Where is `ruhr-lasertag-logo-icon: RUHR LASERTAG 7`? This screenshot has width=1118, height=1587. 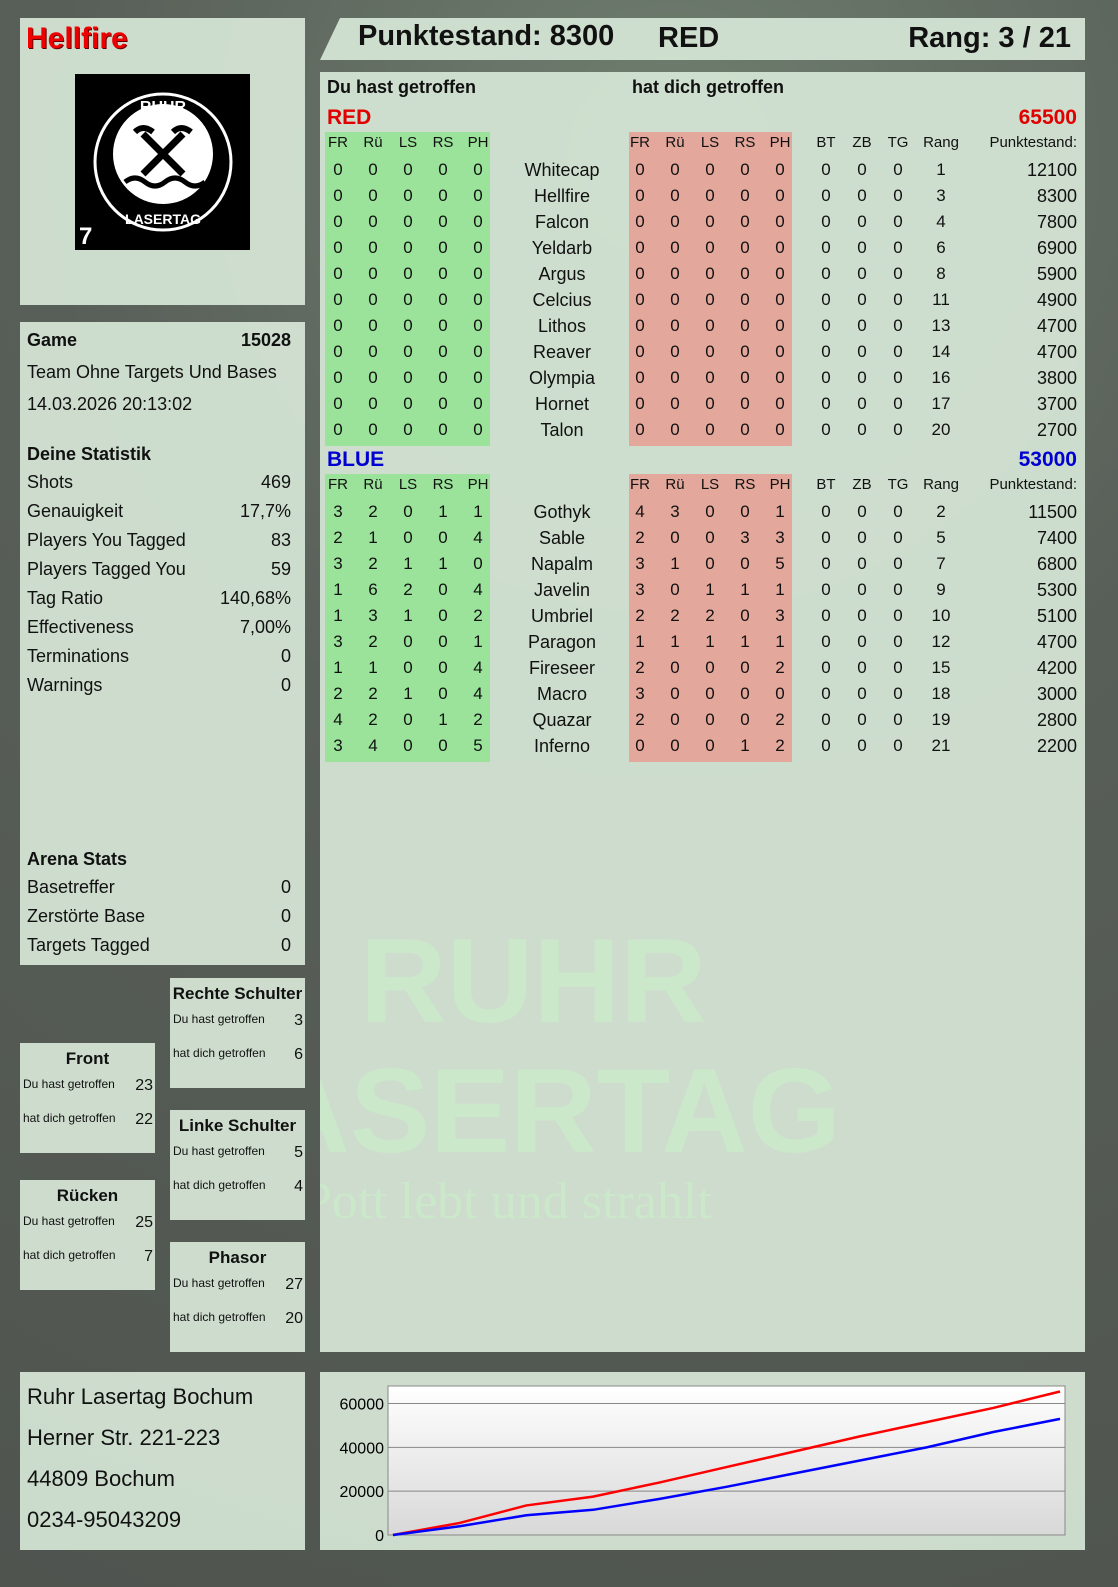
ruhr-lasertag-logo-icon: RUHR LASERTAG 7 is located at coordinates (156, 171).